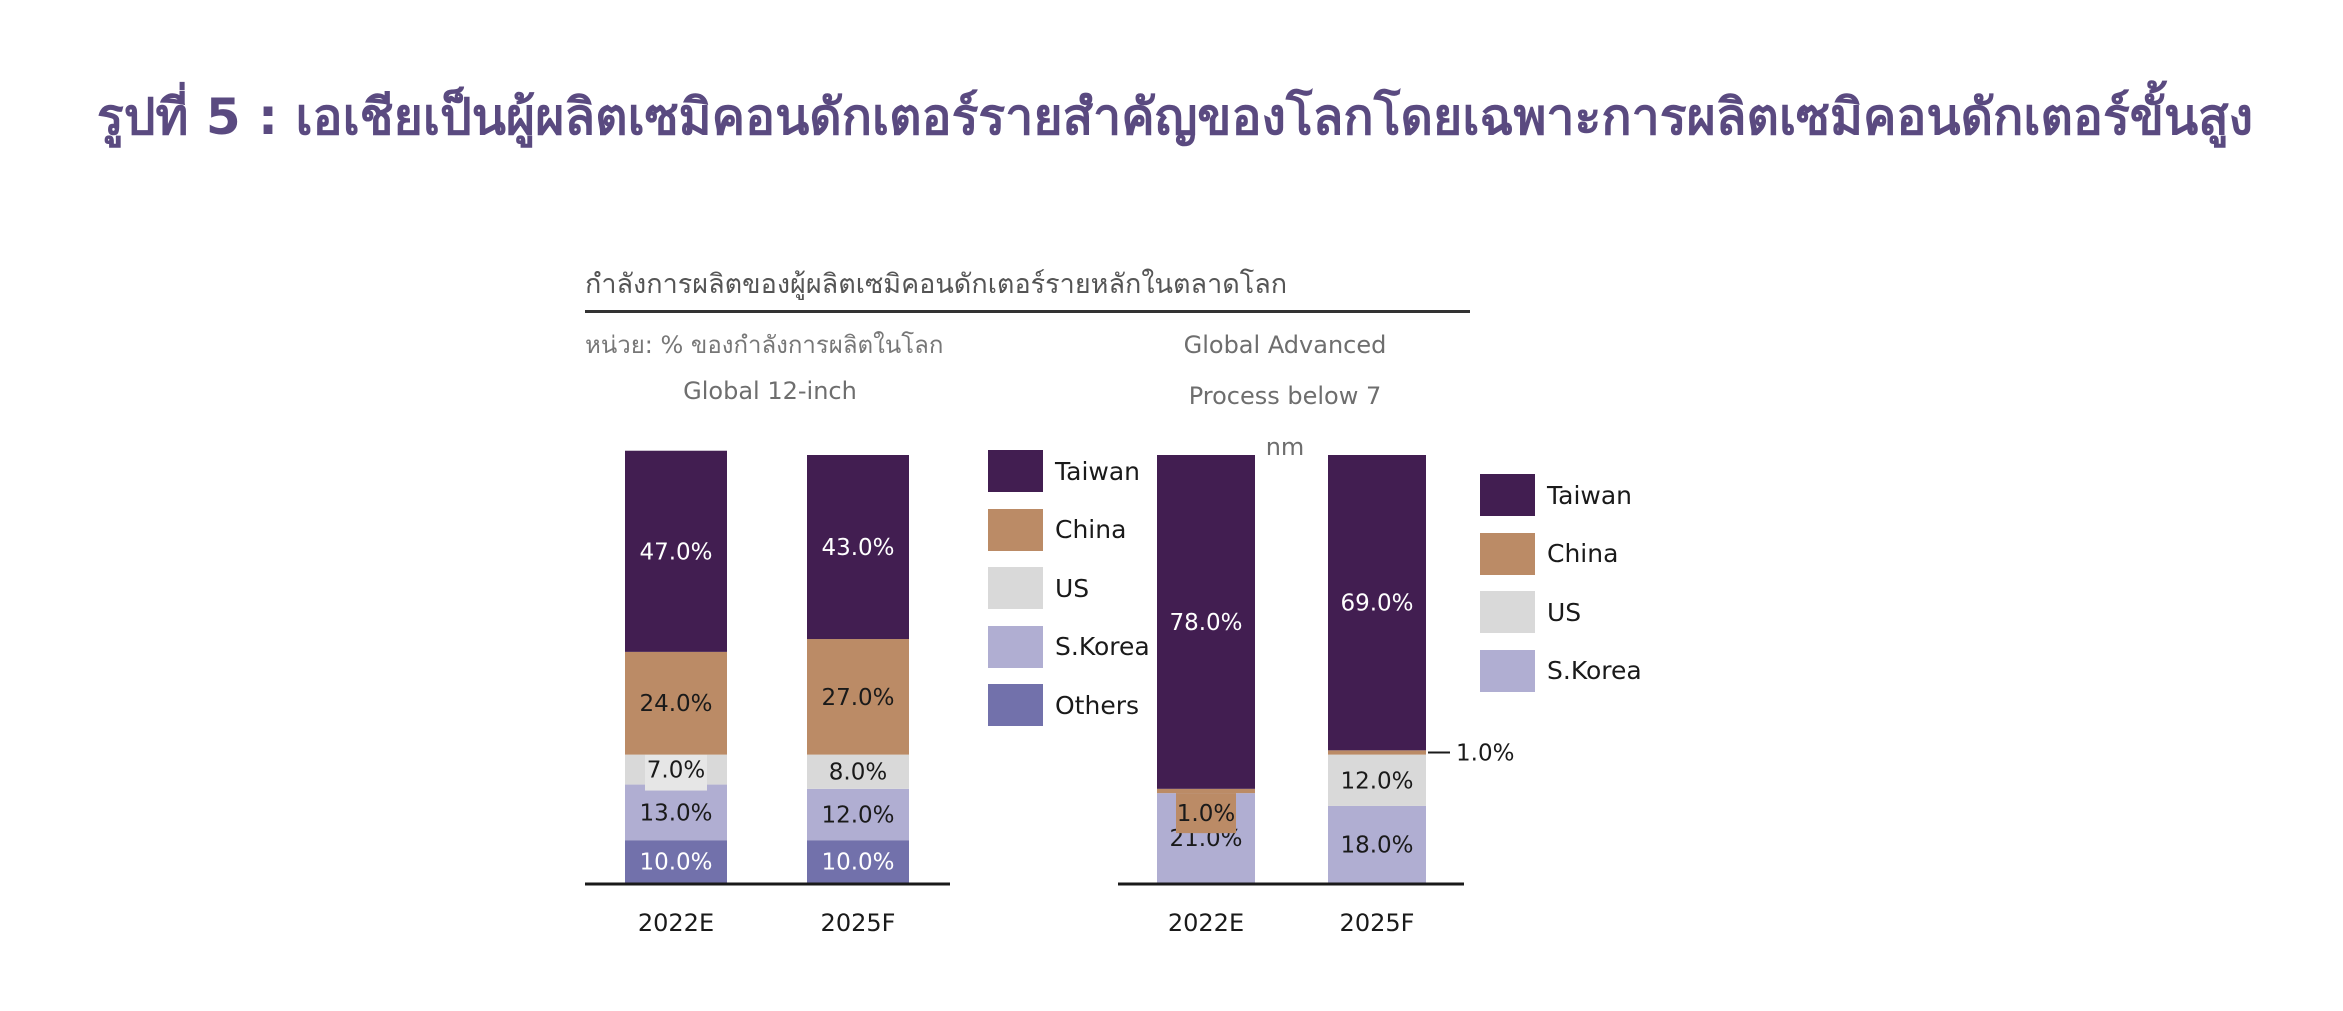 The image size is (2343, 1011). What do you see at coordinates (676, 923) in the screenshot?
I see `x-tick-label-1-2022e: 2022E` at bounding box center [676, 923].